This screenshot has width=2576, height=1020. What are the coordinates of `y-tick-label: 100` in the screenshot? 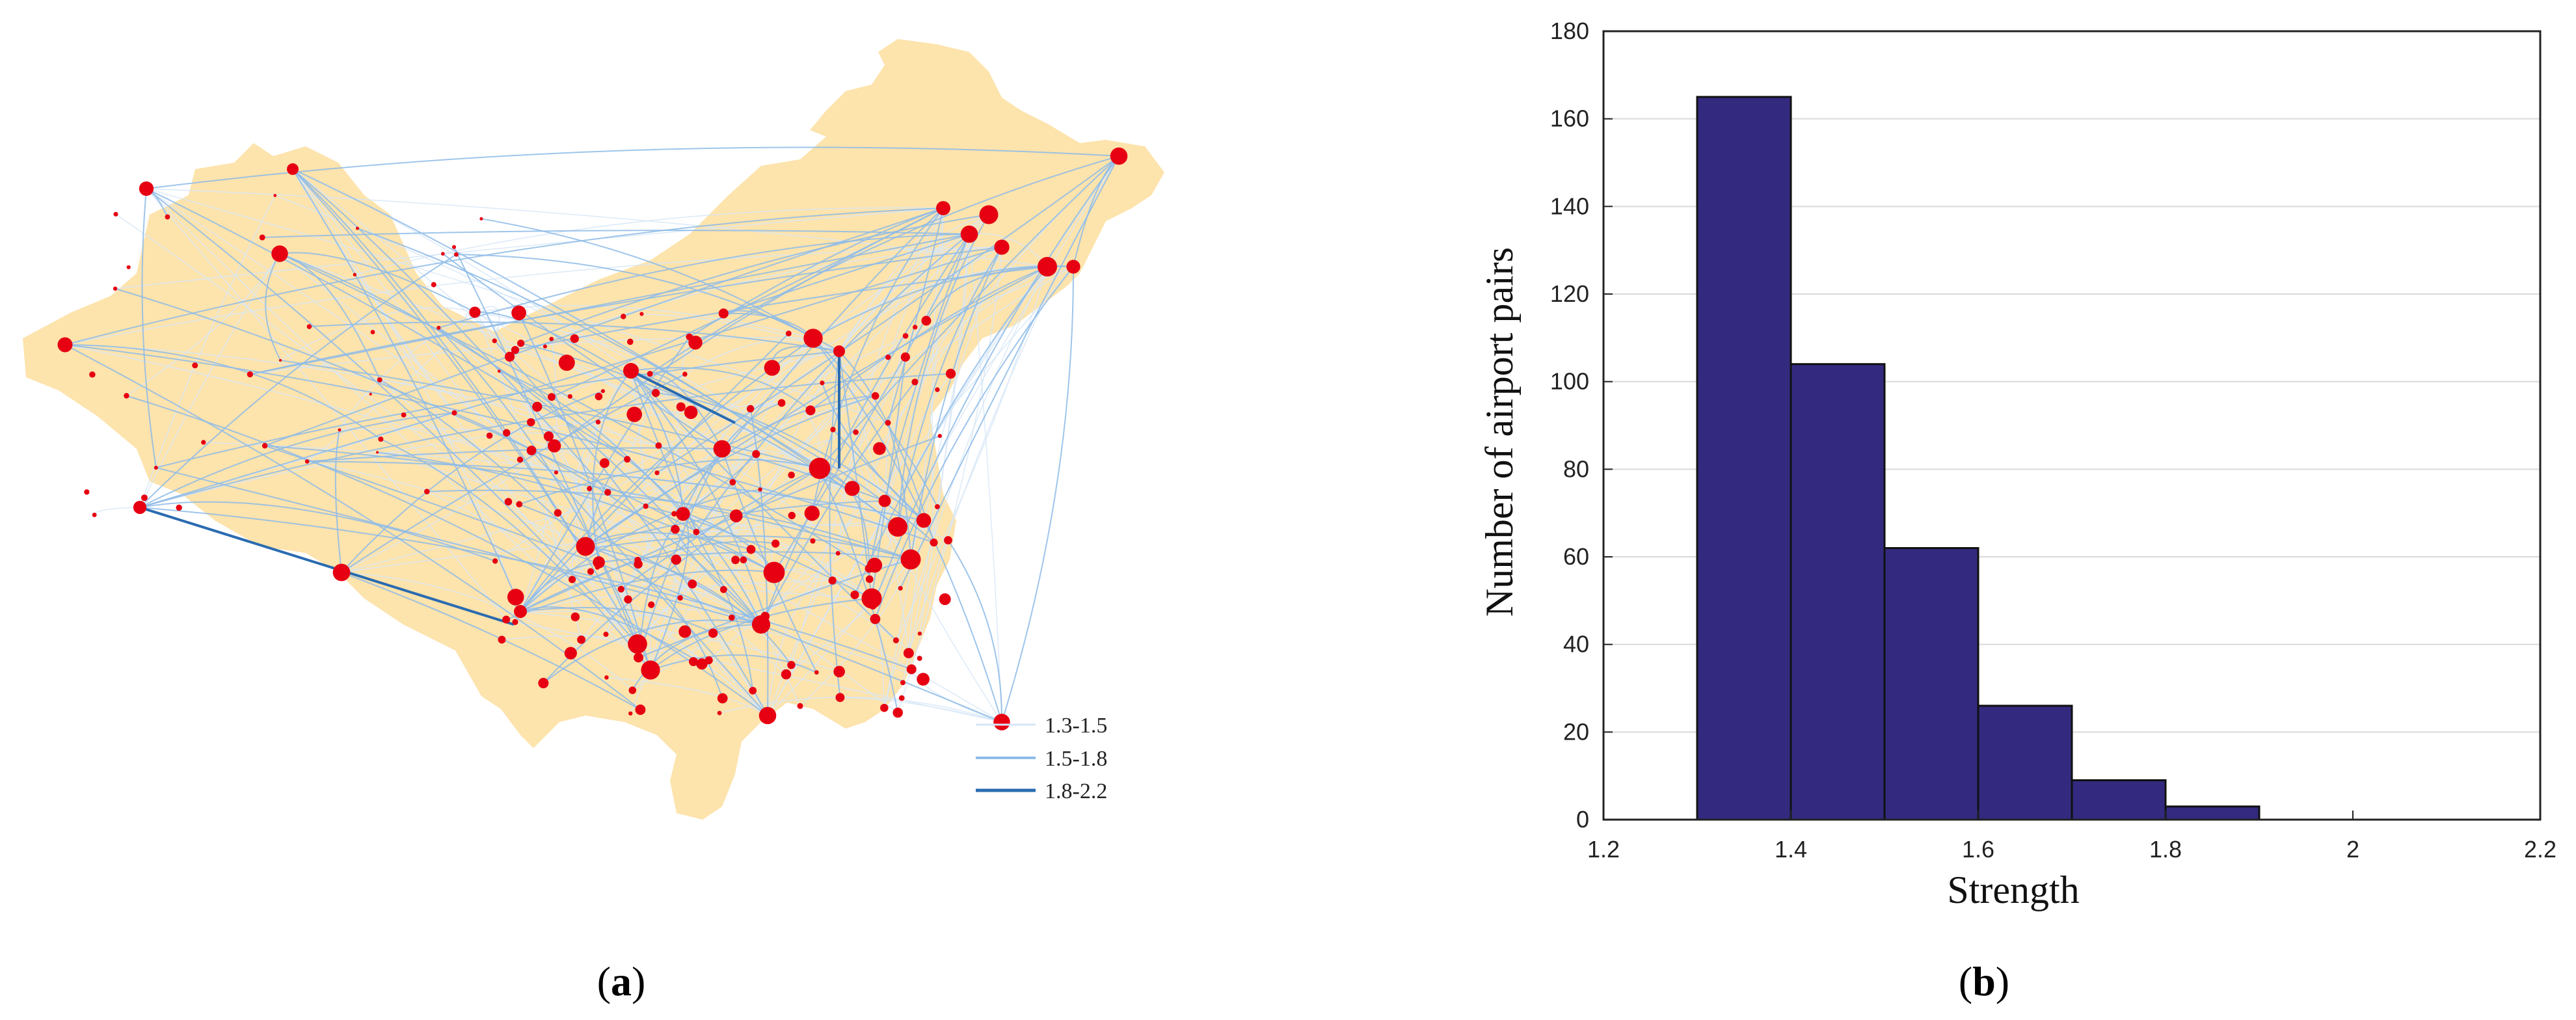 It's located at (1569, 381).